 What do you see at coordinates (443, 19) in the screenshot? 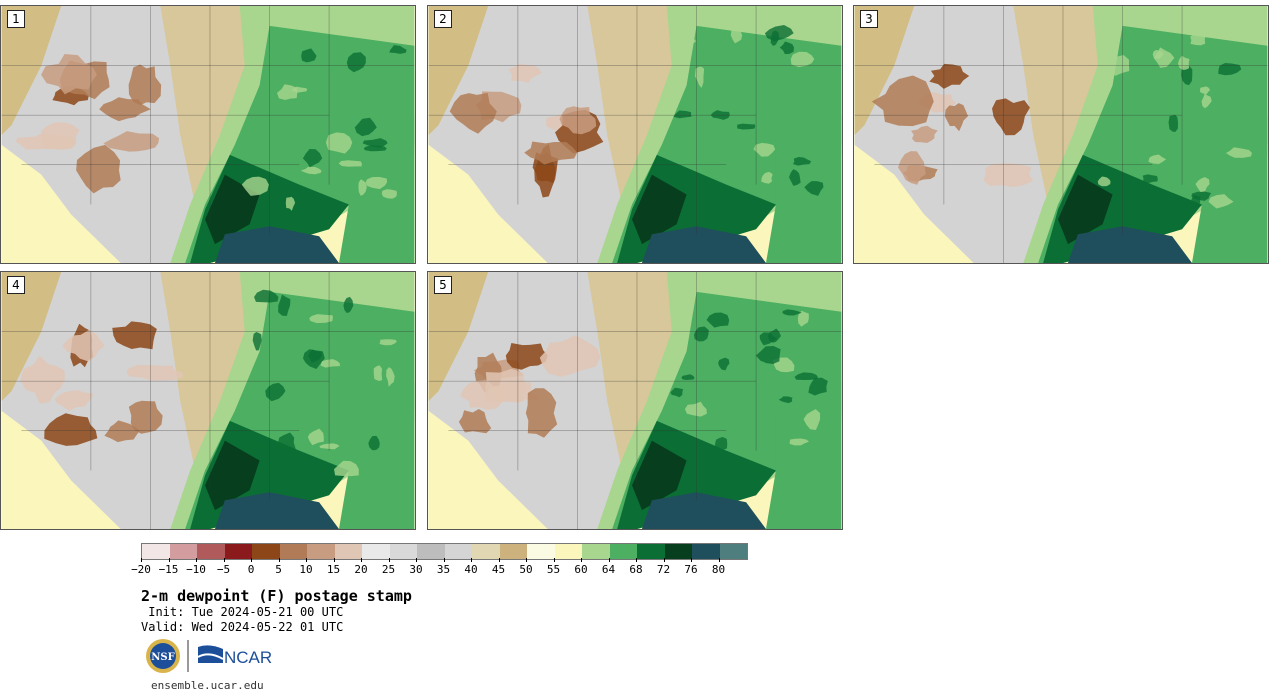
I see `member-number-label: 2` at bounding box center [443, 19].